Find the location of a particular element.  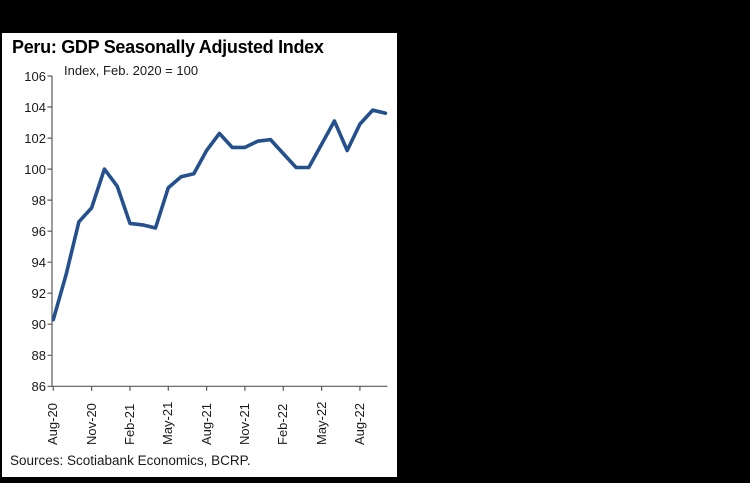

x-axis-tick-label: Aug-20 is located at coordinates (53, 424).